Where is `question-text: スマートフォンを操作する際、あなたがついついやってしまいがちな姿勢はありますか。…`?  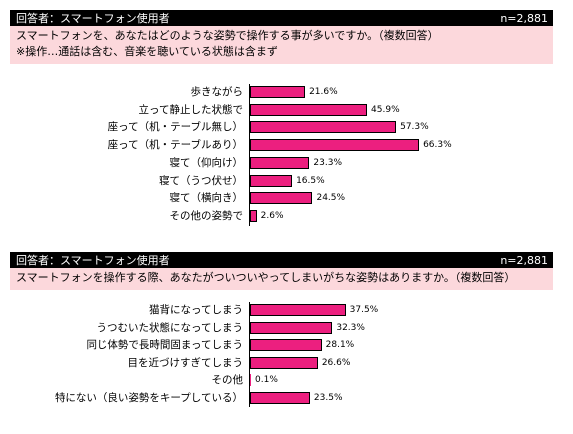
question-text: スマートフォンを操作する際、あなたがついついやってしまいがちな姿勢はありますか。… is located at coordinates (266, 277).